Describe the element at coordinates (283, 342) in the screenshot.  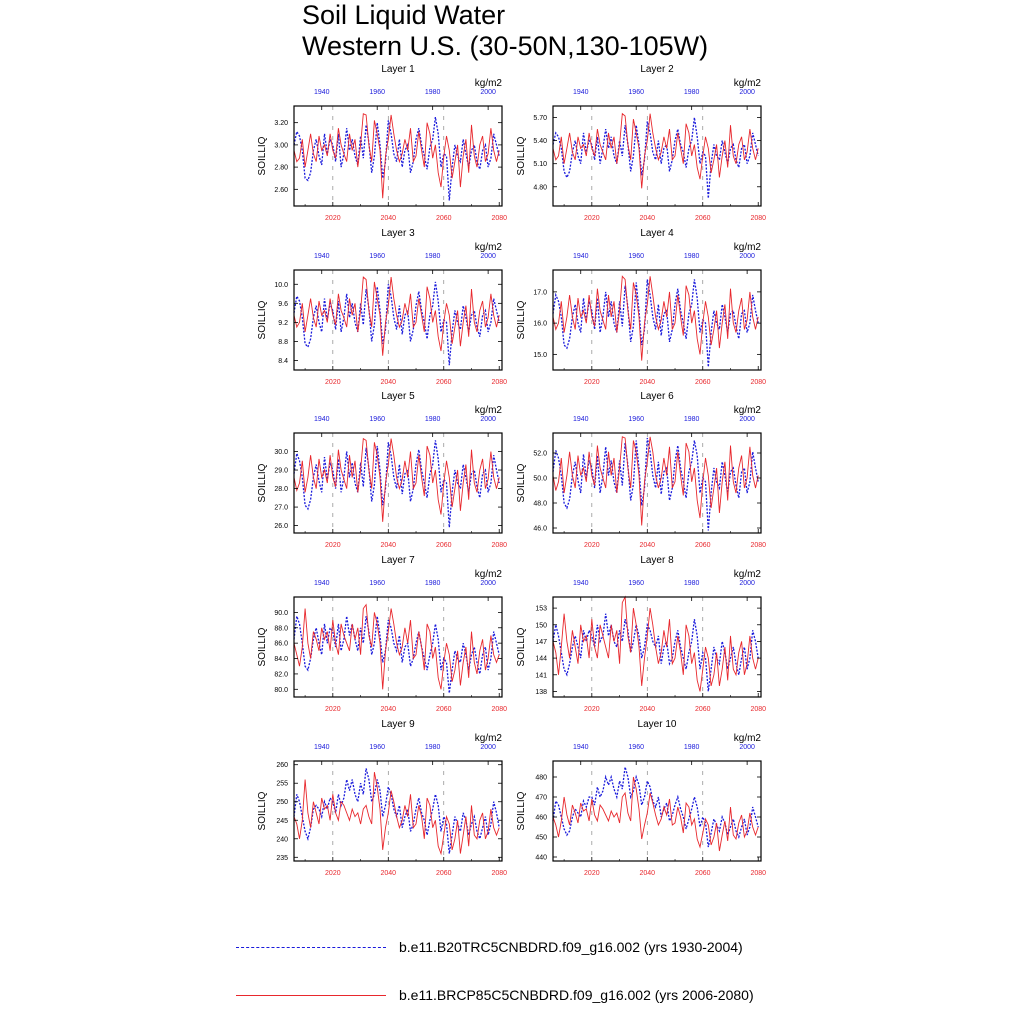
I see `y-tick-label: 8.8` at that location.